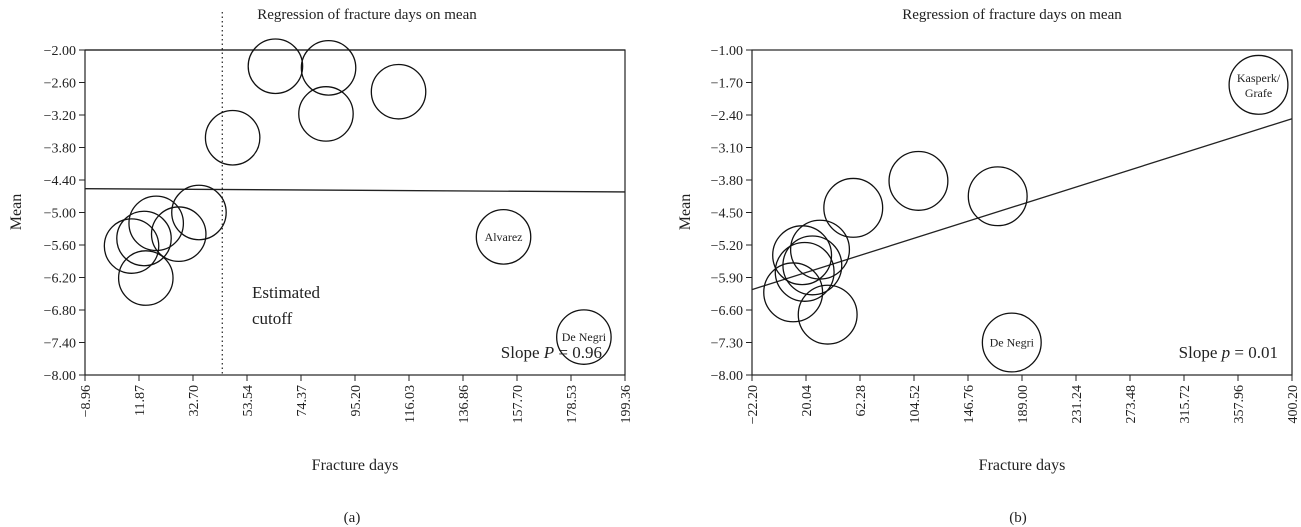  What do you see at coordinates (1018, 518) in the screenshot?
I see `panel-label-b: (b)` at bounding box center [1018, 518].